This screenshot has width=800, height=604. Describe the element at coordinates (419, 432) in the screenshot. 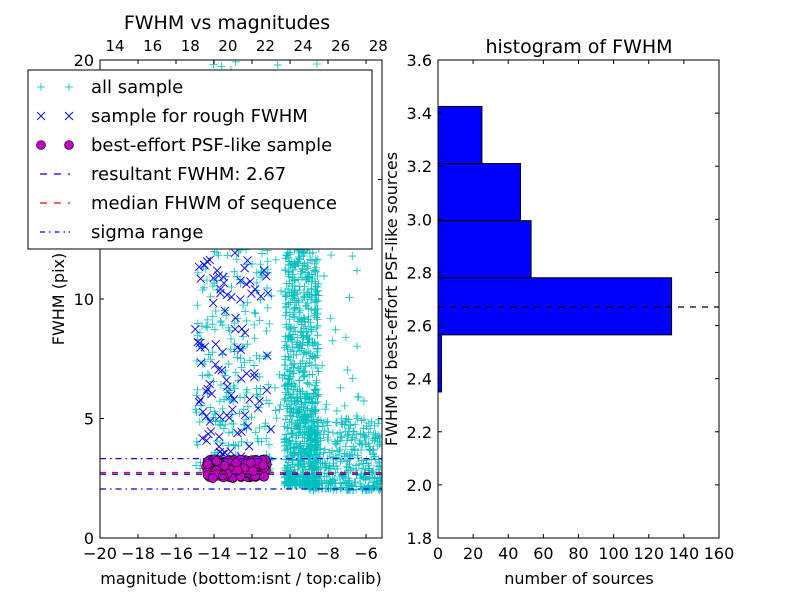

I see `histogram-y-tick-label: 2.2` at that location.